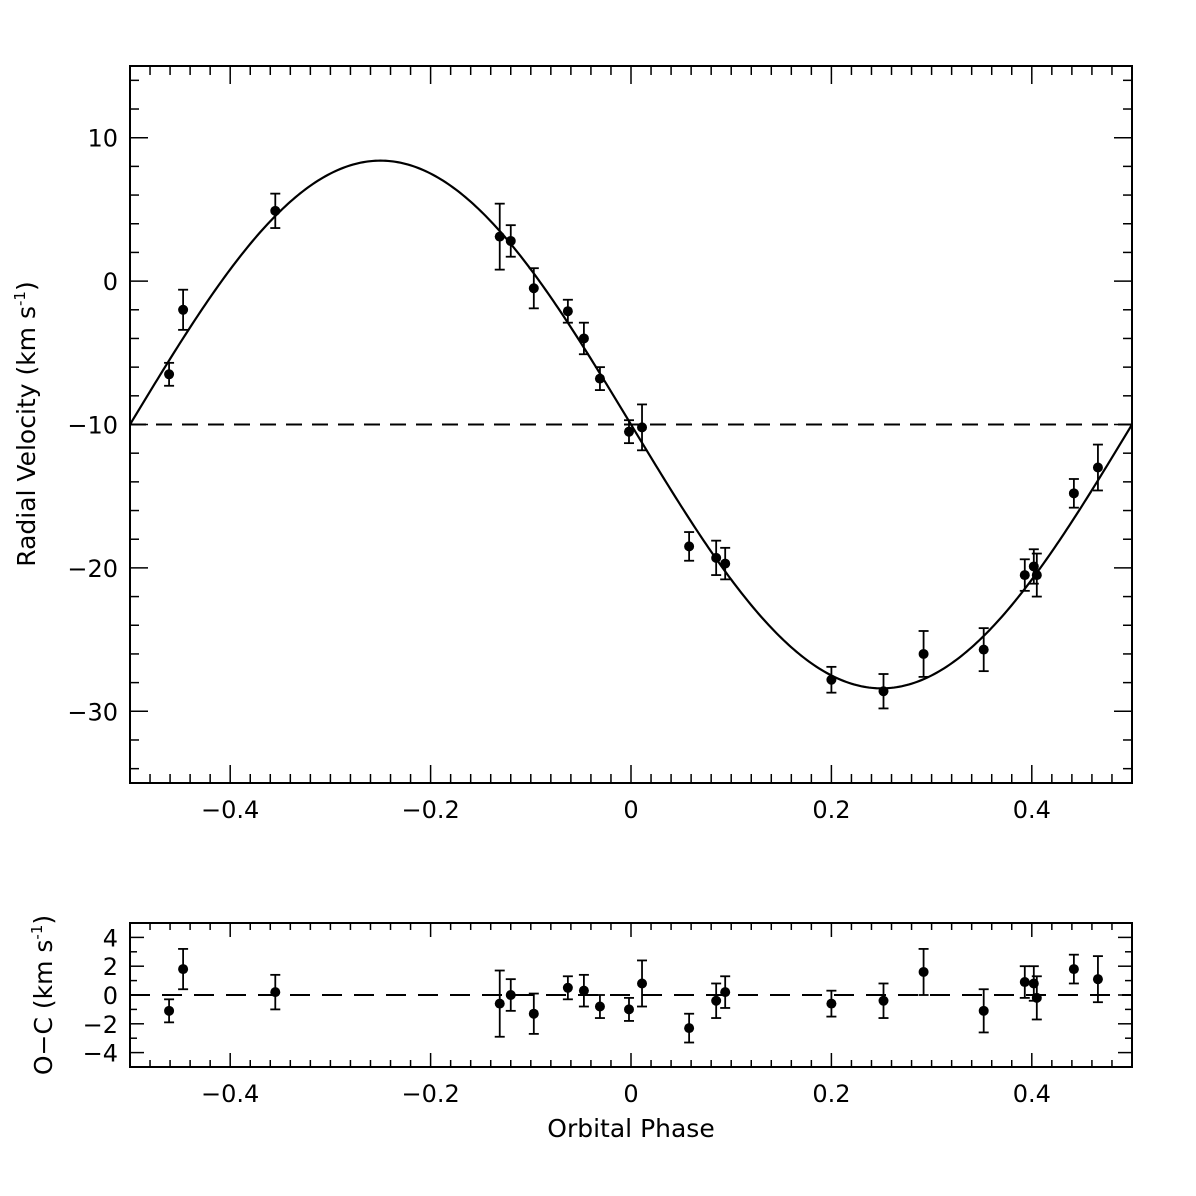 The height and width of the screenshot is (1196, 1196). What do you see at coordinates (100, 1054) in the screenshot?
I see `y-tick-label: −4` at bounding box center [100, 1054].